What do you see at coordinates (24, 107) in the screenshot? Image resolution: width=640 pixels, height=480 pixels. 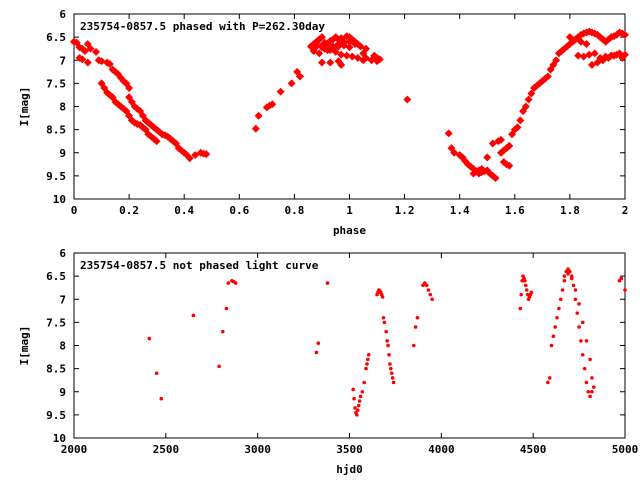 I see `phased-y-axis-label: I[mag]` at bounding box center [24, 107].